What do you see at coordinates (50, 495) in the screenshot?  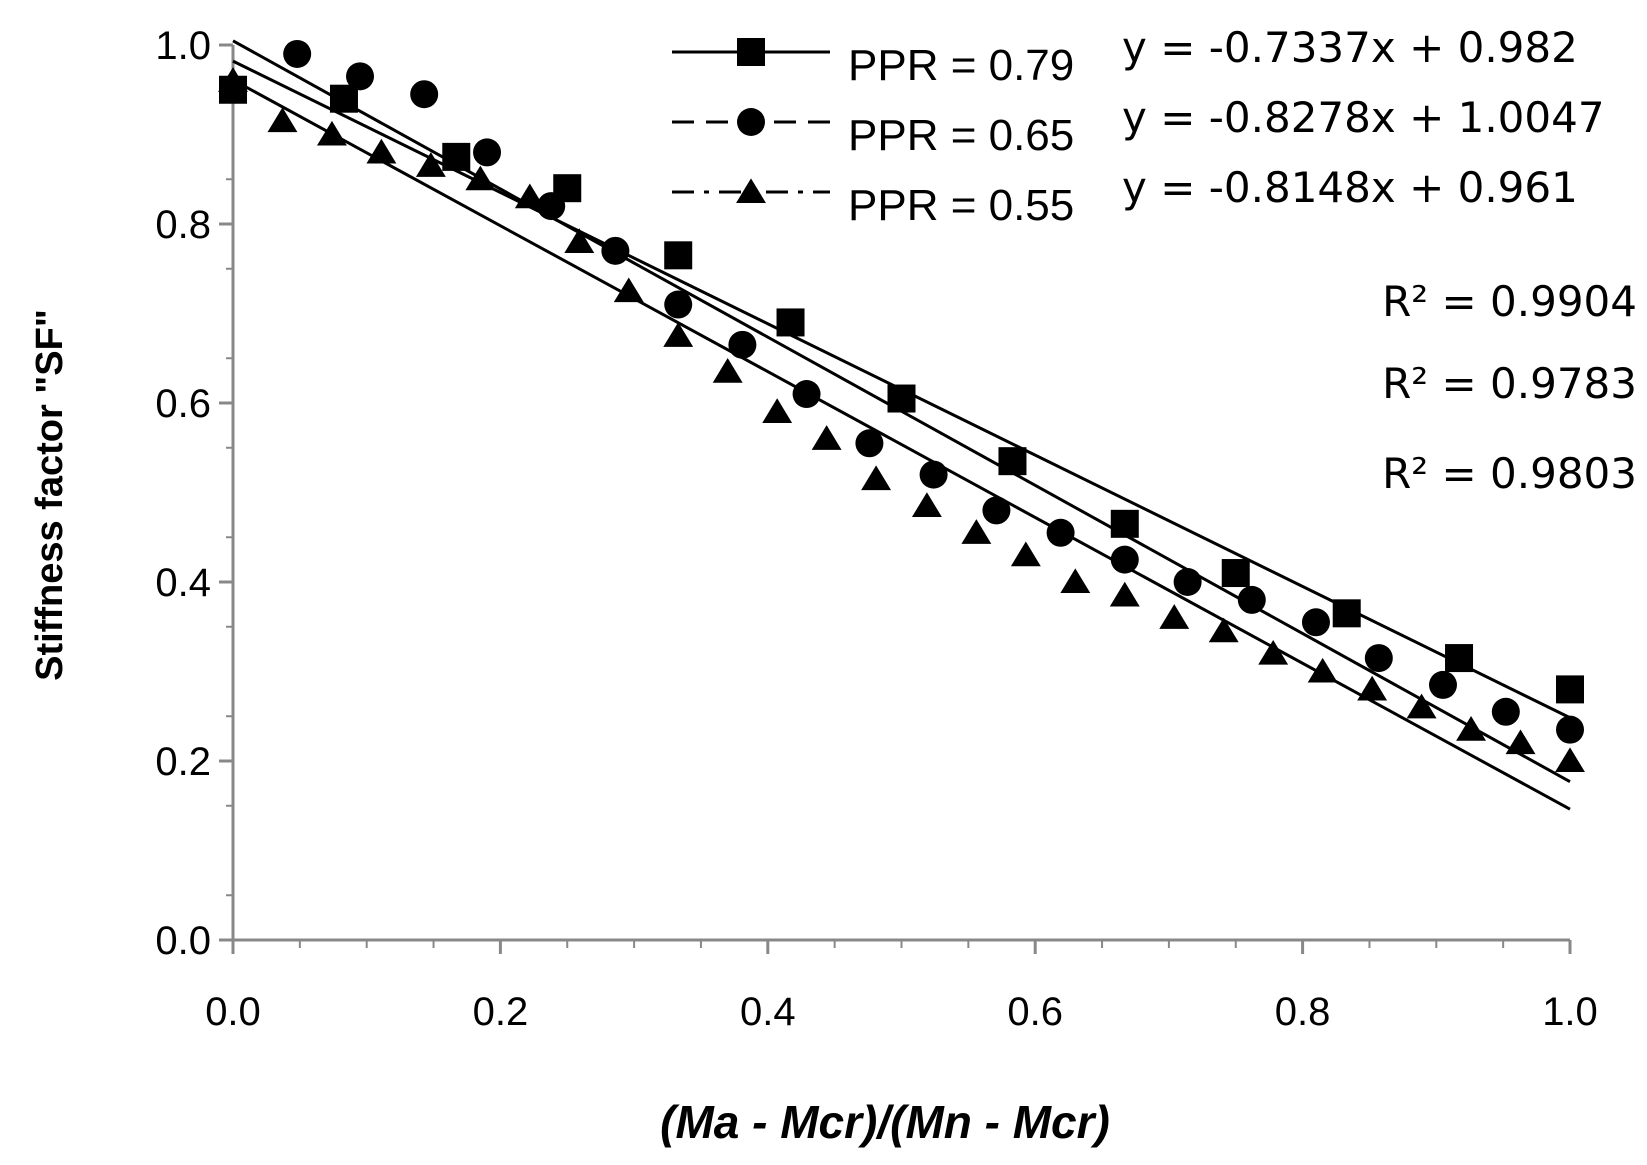 I see `y-axis-label: Stiffness factor "SF"` at bounding box center [50, 495].